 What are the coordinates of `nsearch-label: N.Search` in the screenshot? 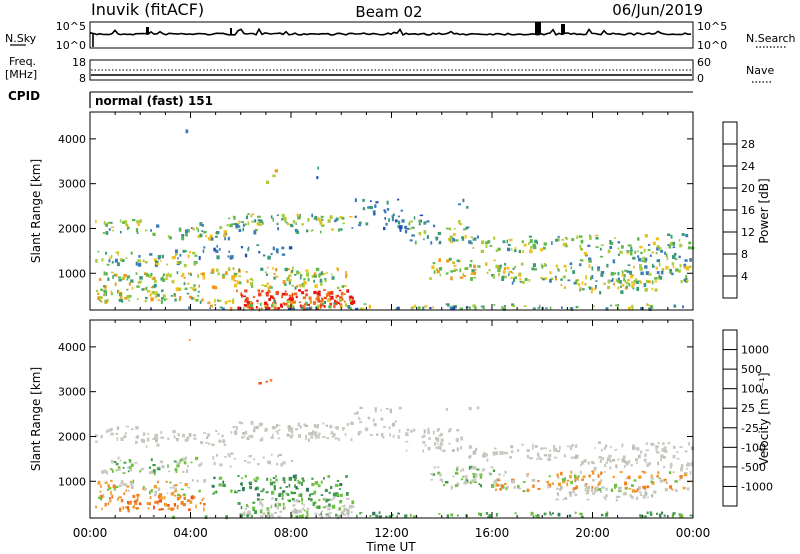 It's located at (771, 38).